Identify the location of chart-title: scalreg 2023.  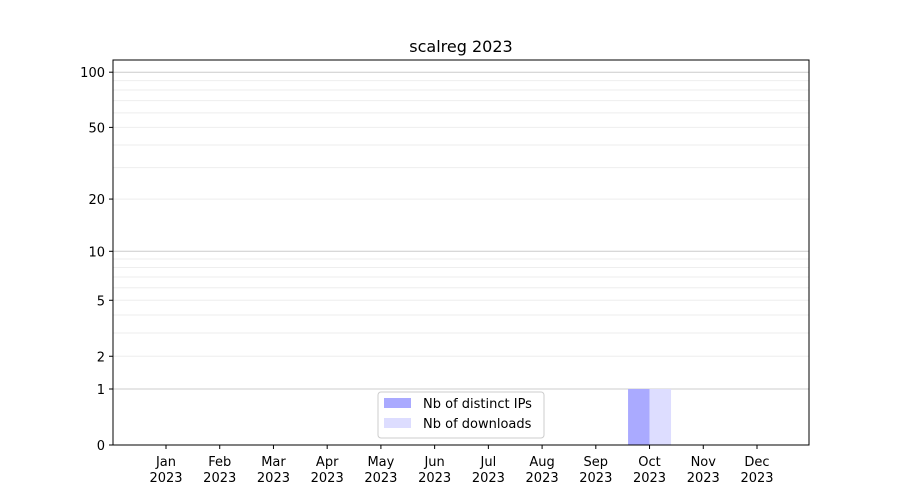
(460, 46).